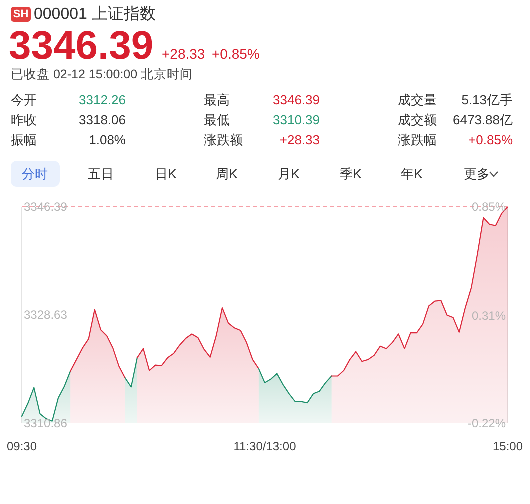 The width and height of the screenshot is (530, 504). What do you see at coordinates (289, 174) in the screenshot?
I see `text: 月K` at bounding box center [289, 174].